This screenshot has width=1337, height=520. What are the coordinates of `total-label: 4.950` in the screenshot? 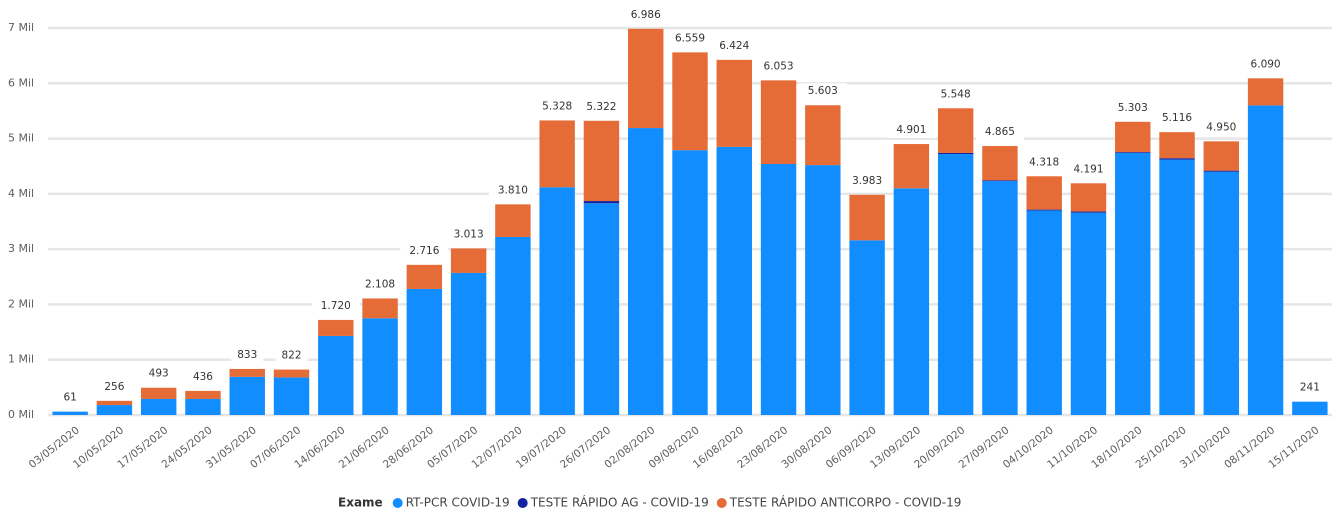 It's located at (1221, 127).